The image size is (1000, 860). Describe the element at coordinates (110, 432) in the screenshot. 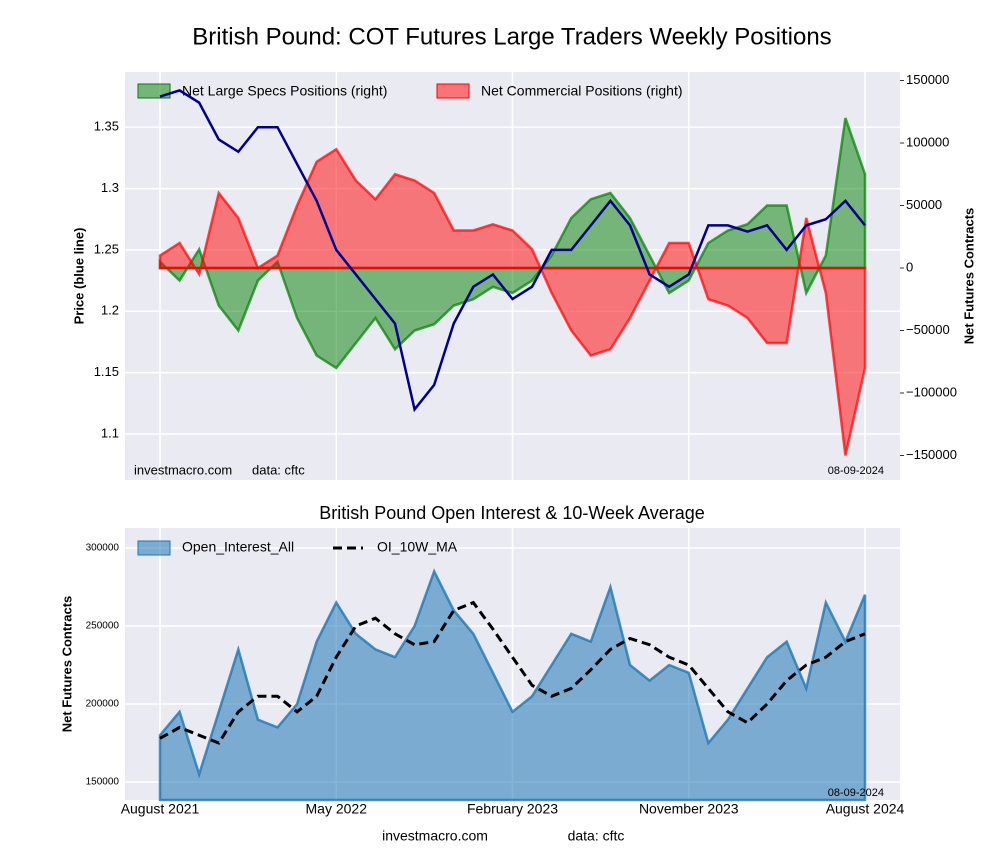

I see `y-tick-label: 1.1` at that location.